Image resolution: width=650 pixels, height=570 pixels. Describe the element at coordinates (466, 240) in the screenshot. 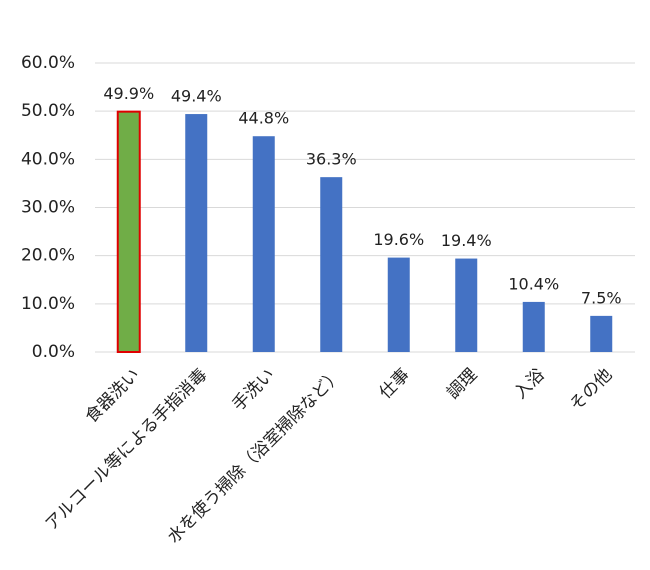

I see `value-label: 19.4%` at that location.